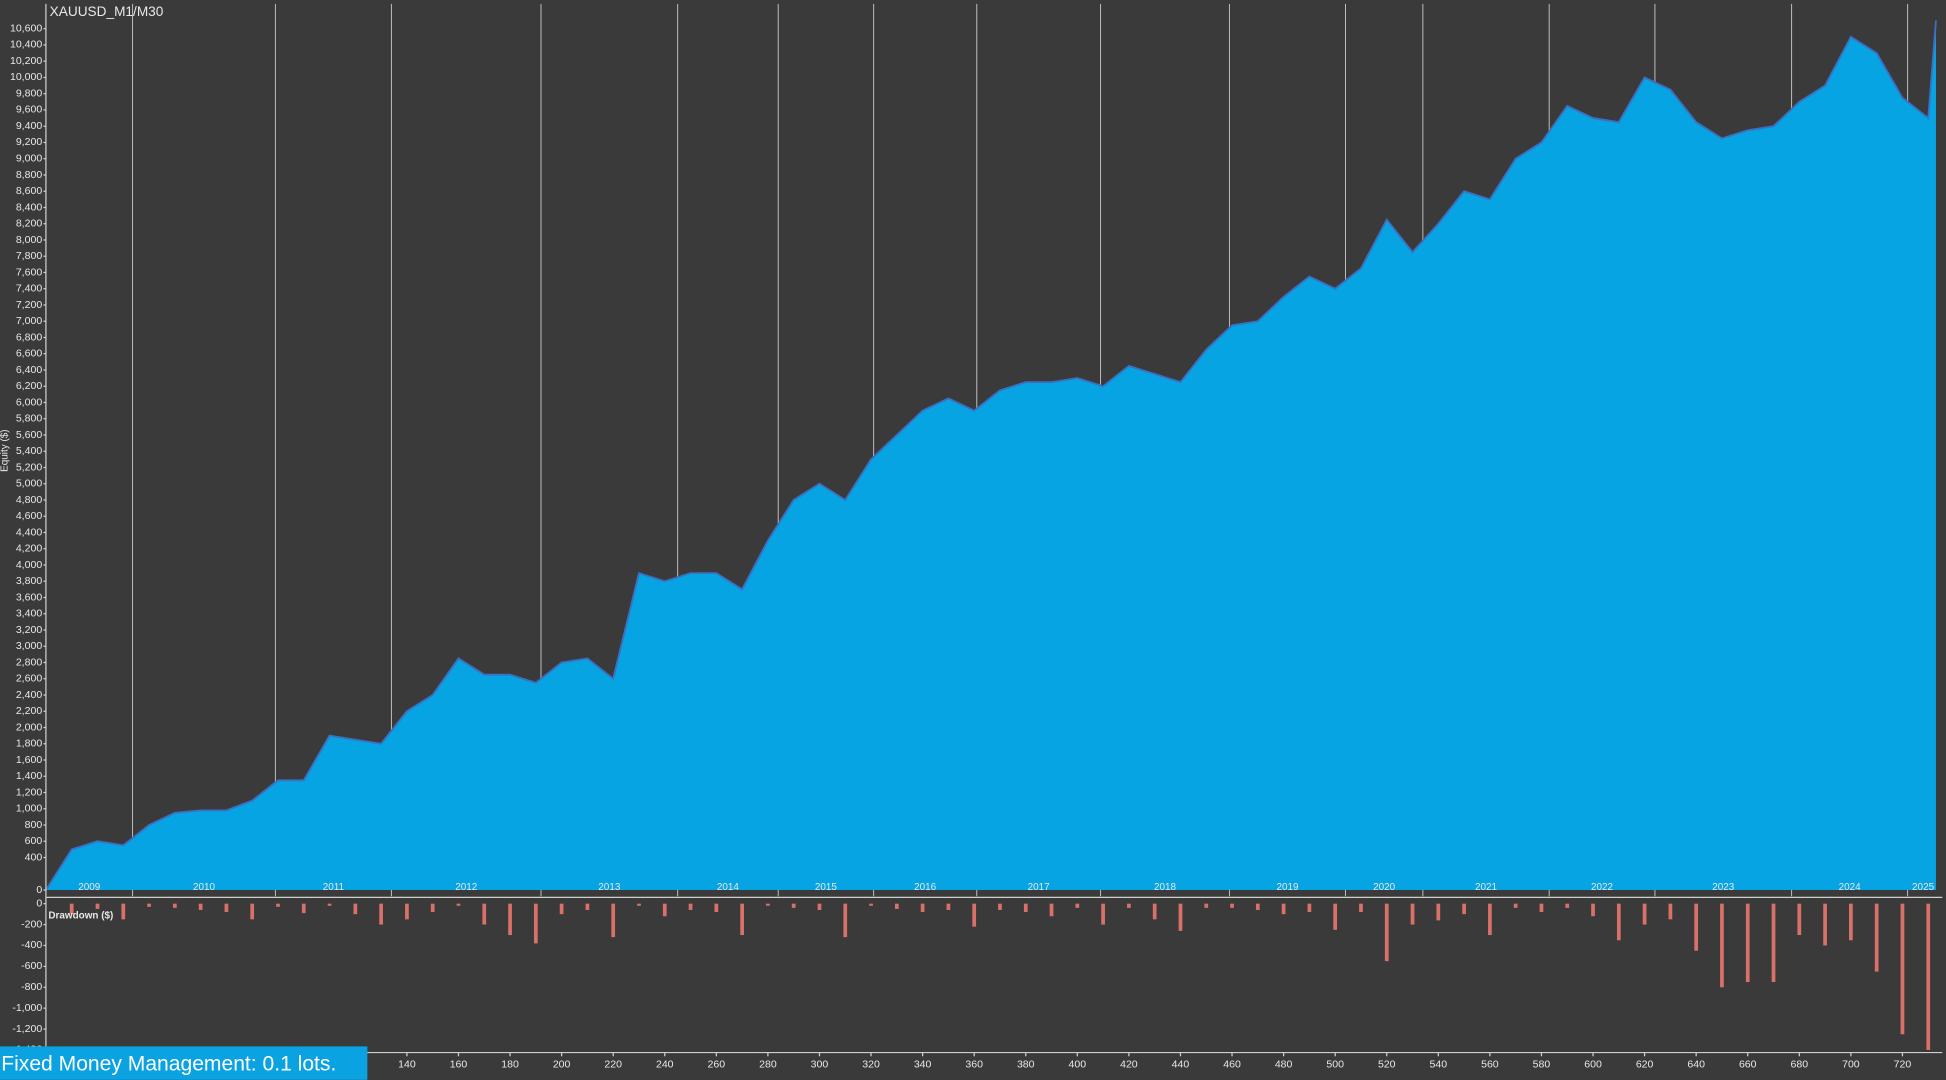 This screenshot has width=1946, height=1080. What do you see at coordinates (168, 1064) in the screenshot?
I see `banner-text: Fixed Money Management: 0.1 lots.` at bounding box center [168, 1064].